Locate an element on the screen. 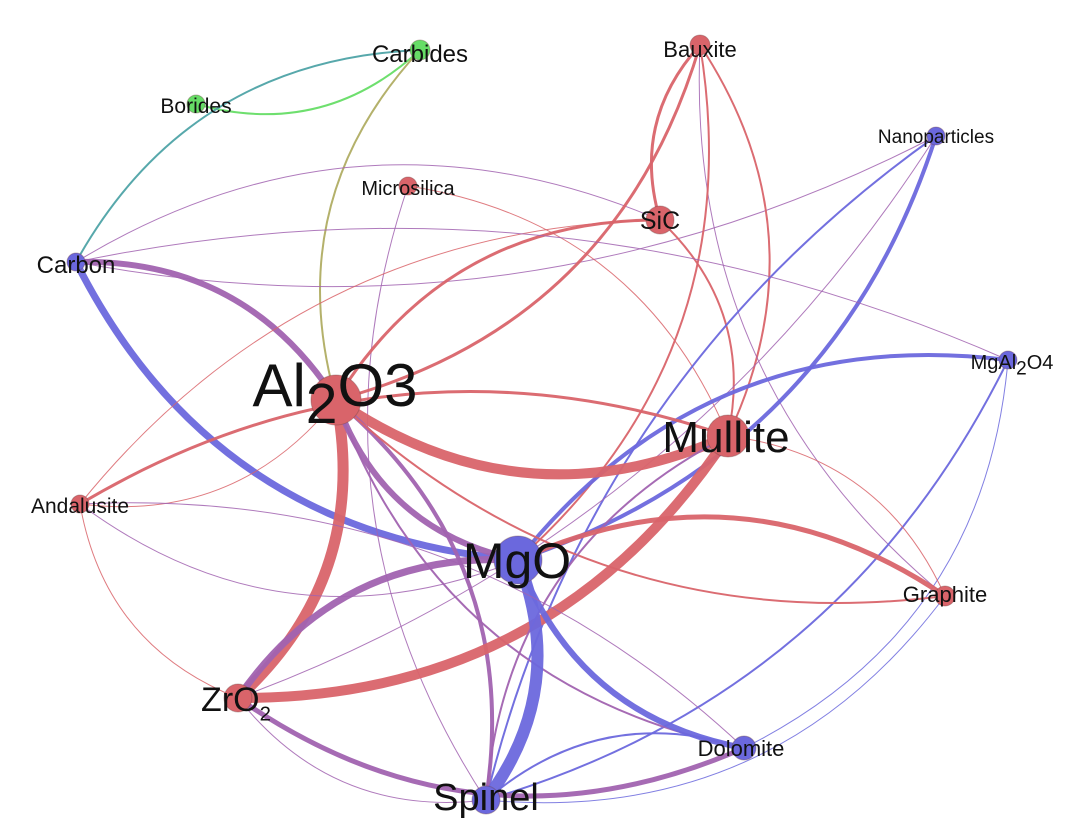  node-MgO is located at coordinates (518, 560).